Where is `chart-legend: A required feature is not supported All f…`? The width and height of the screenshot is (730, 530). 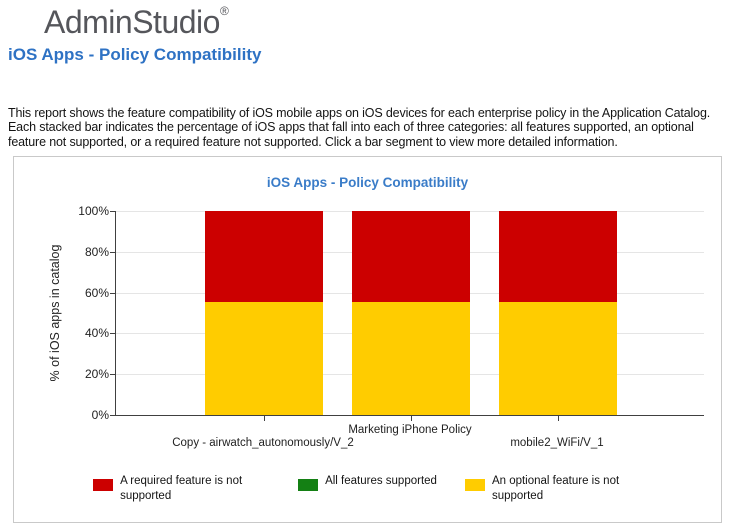
chart-legend: A required feature is not supported All f… is located at coordinates (367, 488).